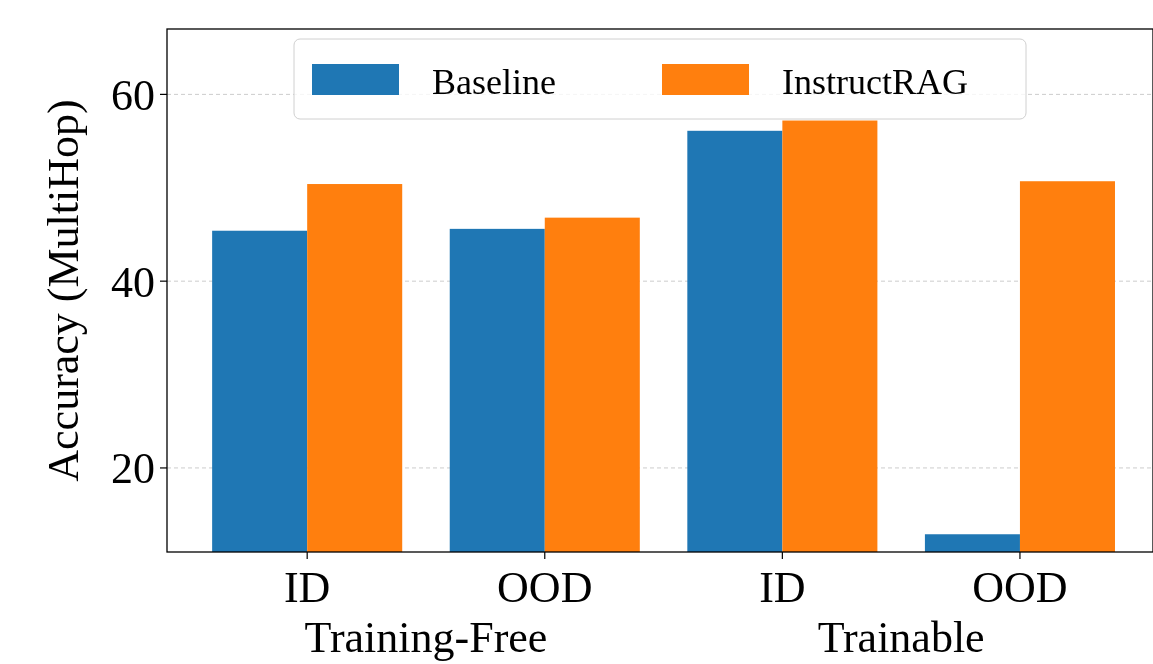 This screenshot has height=664, width=1153. Describe the element at coordinates (494, 81) in the screenshot. I see `legend-label: Baseline` at that location.